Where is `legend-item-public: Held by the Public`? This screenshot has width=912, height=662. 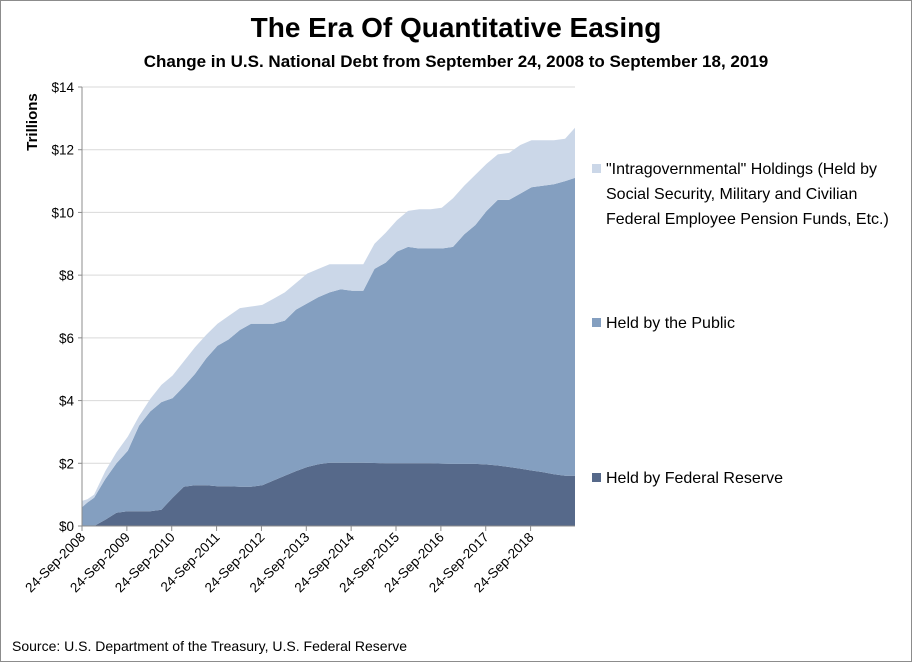 legend-item-public: Held by the Public is located at coordinates (663, 323).